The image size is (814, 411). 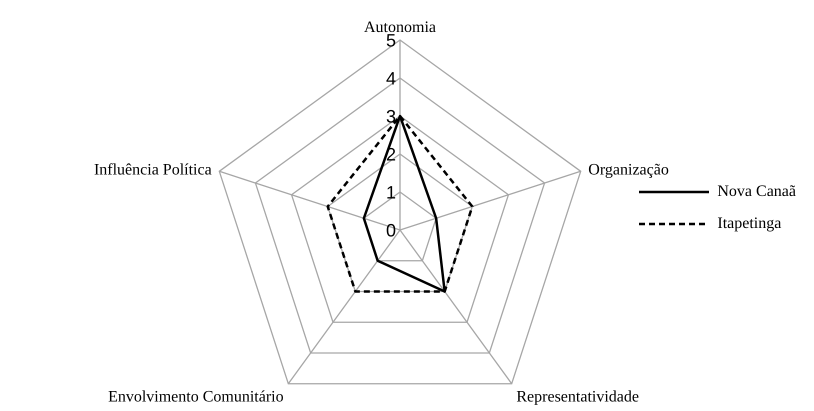 What do you see at coordinates (749, 224) in the screenshot?
I see `legend-label: Itapetinga` at bounding box center [749, 224].